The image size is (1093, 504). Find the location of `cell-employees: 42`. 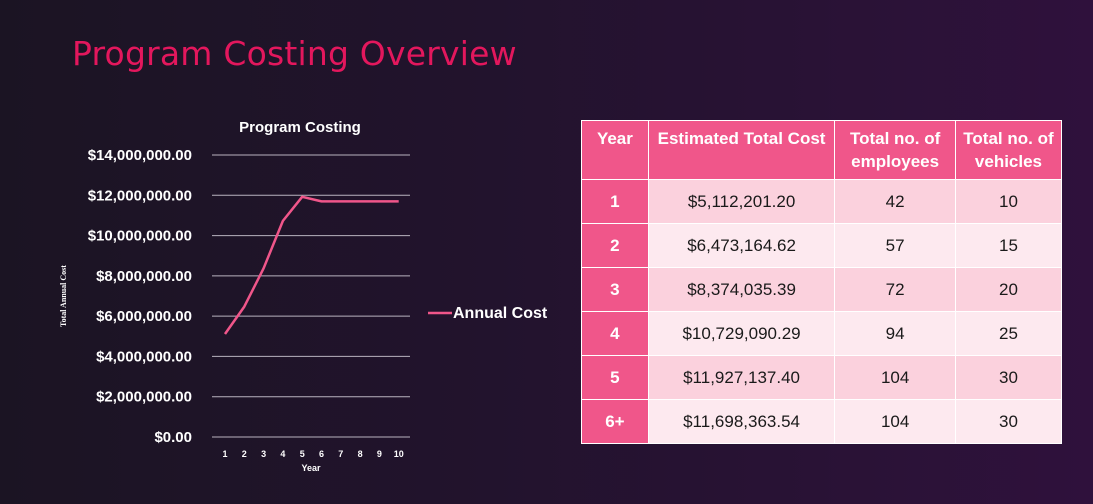

cell-employees: 42 is located at coordinates (895, 201).